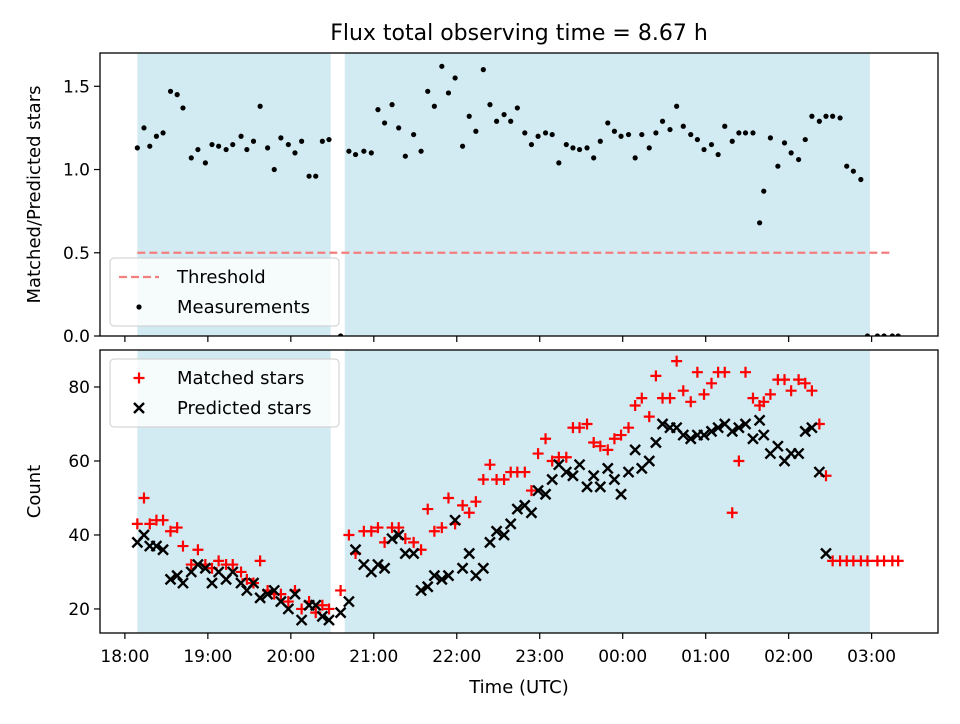  I want to click on x-tick-label: 23:00, so click(539, 657).